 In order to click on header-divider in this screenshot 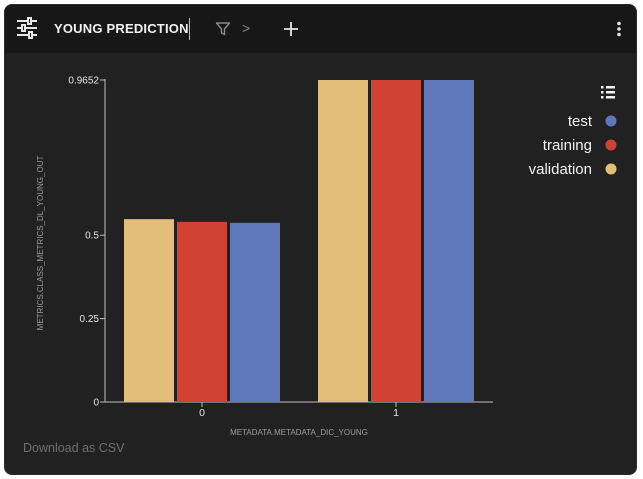, I will do `click(189, 29)`.